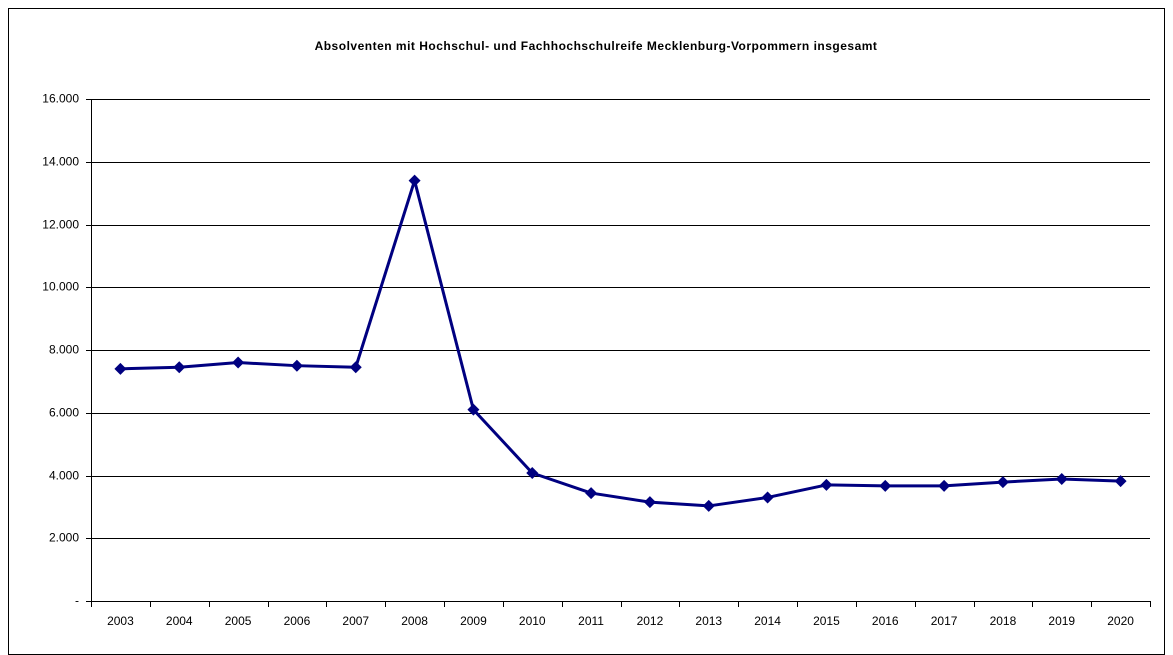  What do you see at coordinates (355, 621) in the screenshot?
I see `x-tick-label: 2007` at bounding box center [355, 621].